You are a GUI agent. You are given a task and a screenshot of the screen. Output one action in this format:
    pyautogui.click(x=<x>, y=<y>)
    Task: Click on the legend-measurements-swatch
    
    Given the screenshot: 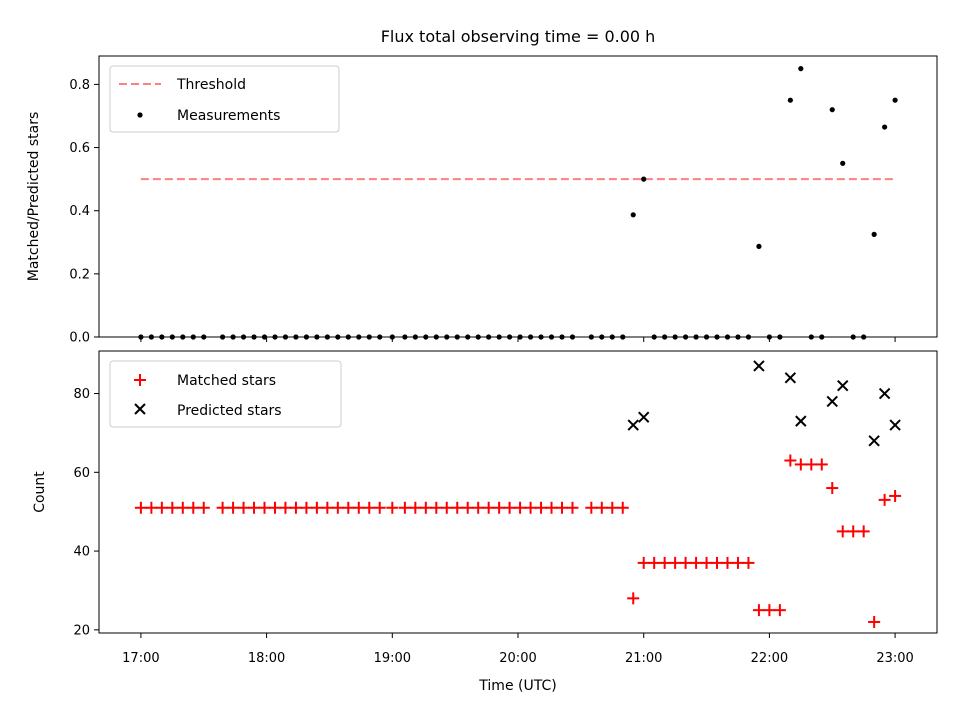 What is the action you would take?
    pyautogui.click(x=140, y=115)
    